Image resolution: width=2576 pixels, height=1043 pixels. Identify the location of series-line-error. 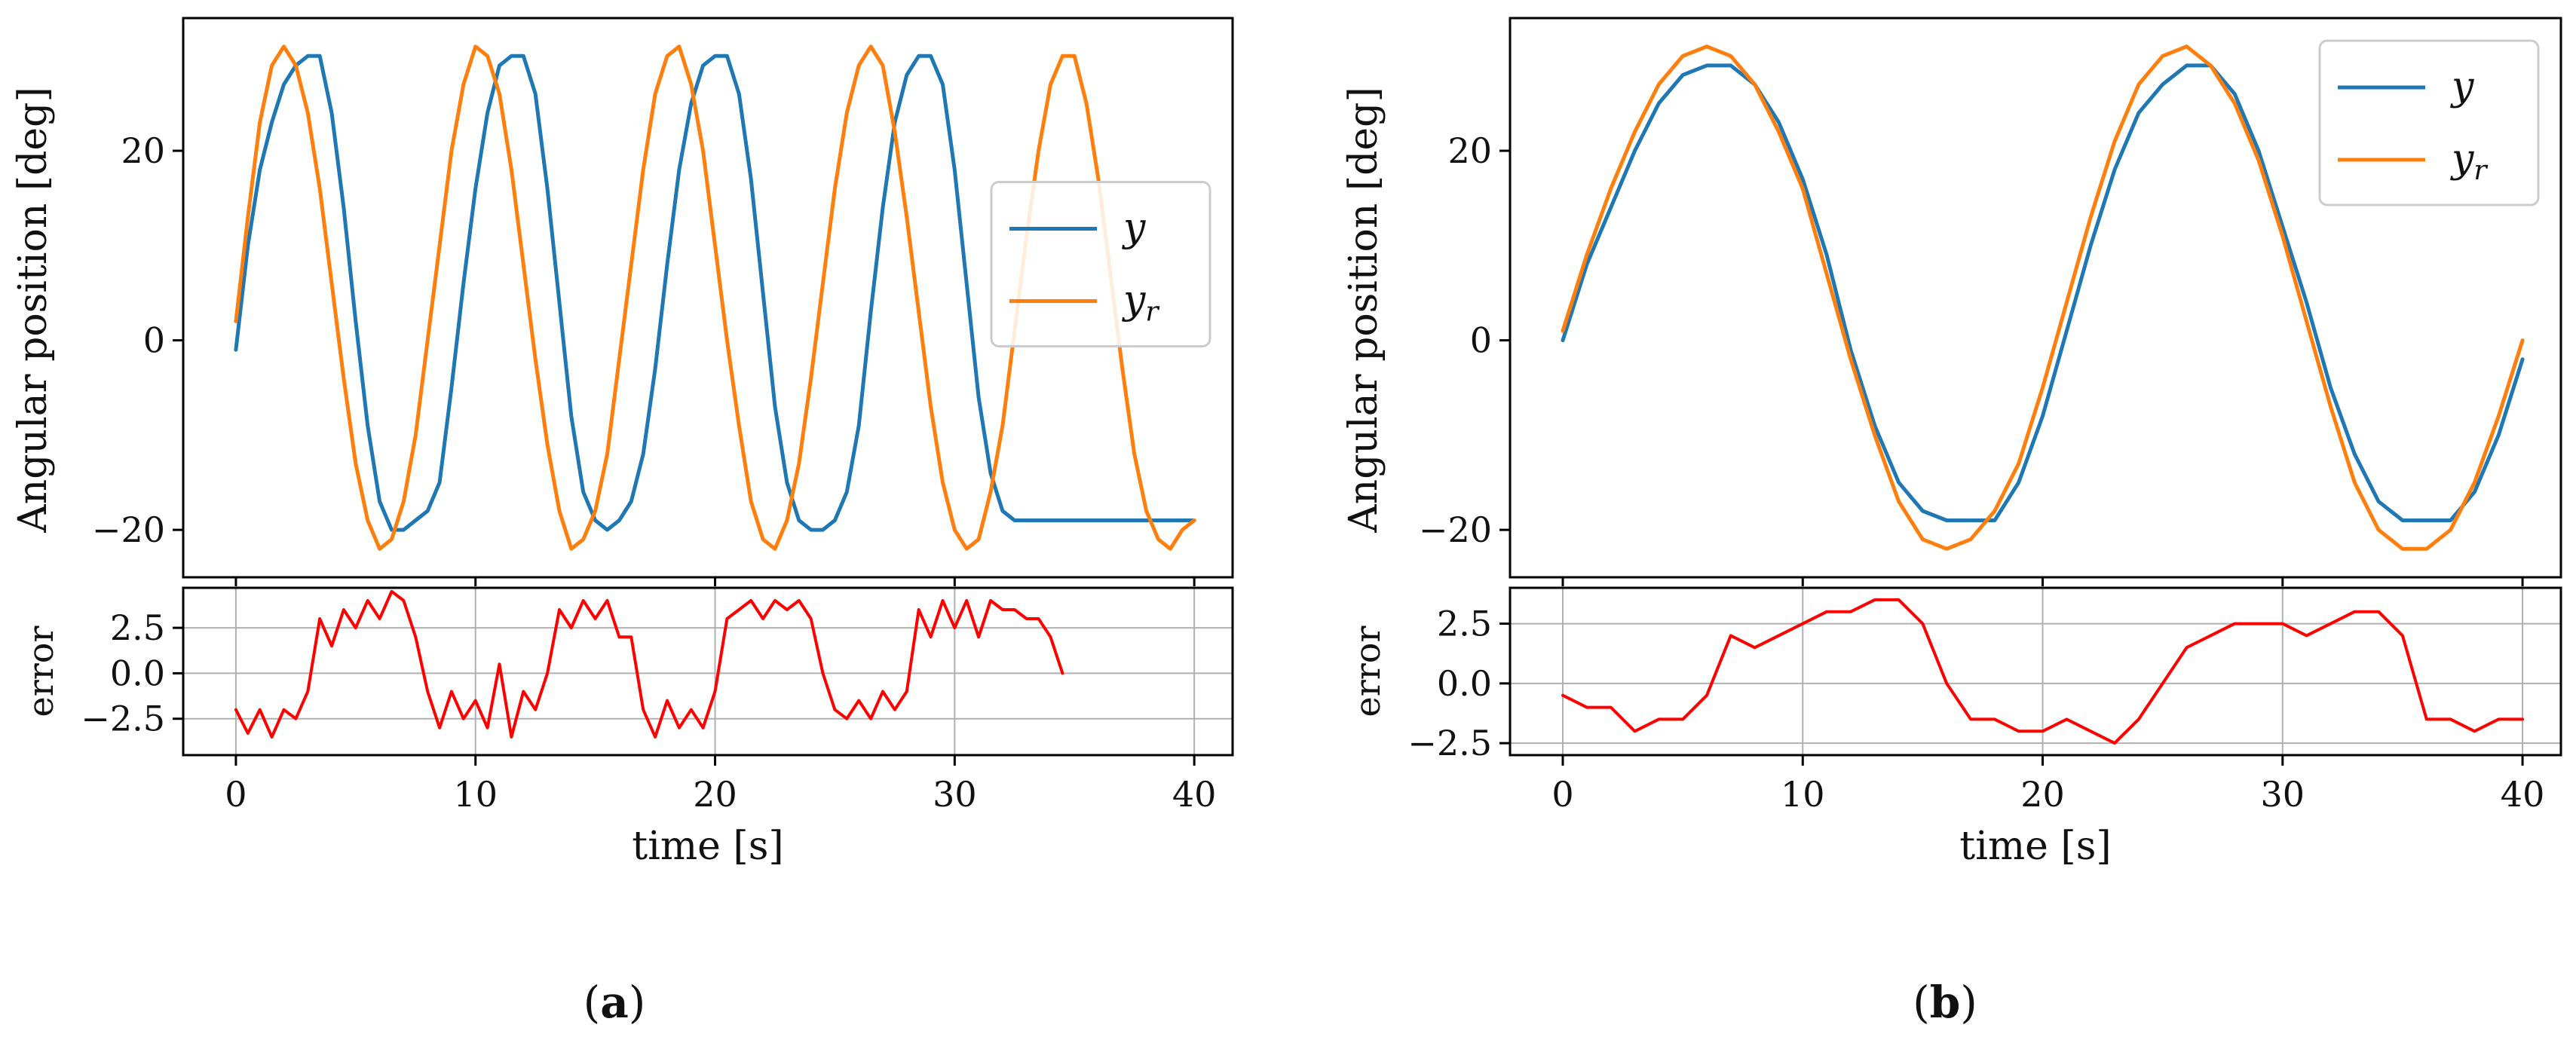
(649, 664).